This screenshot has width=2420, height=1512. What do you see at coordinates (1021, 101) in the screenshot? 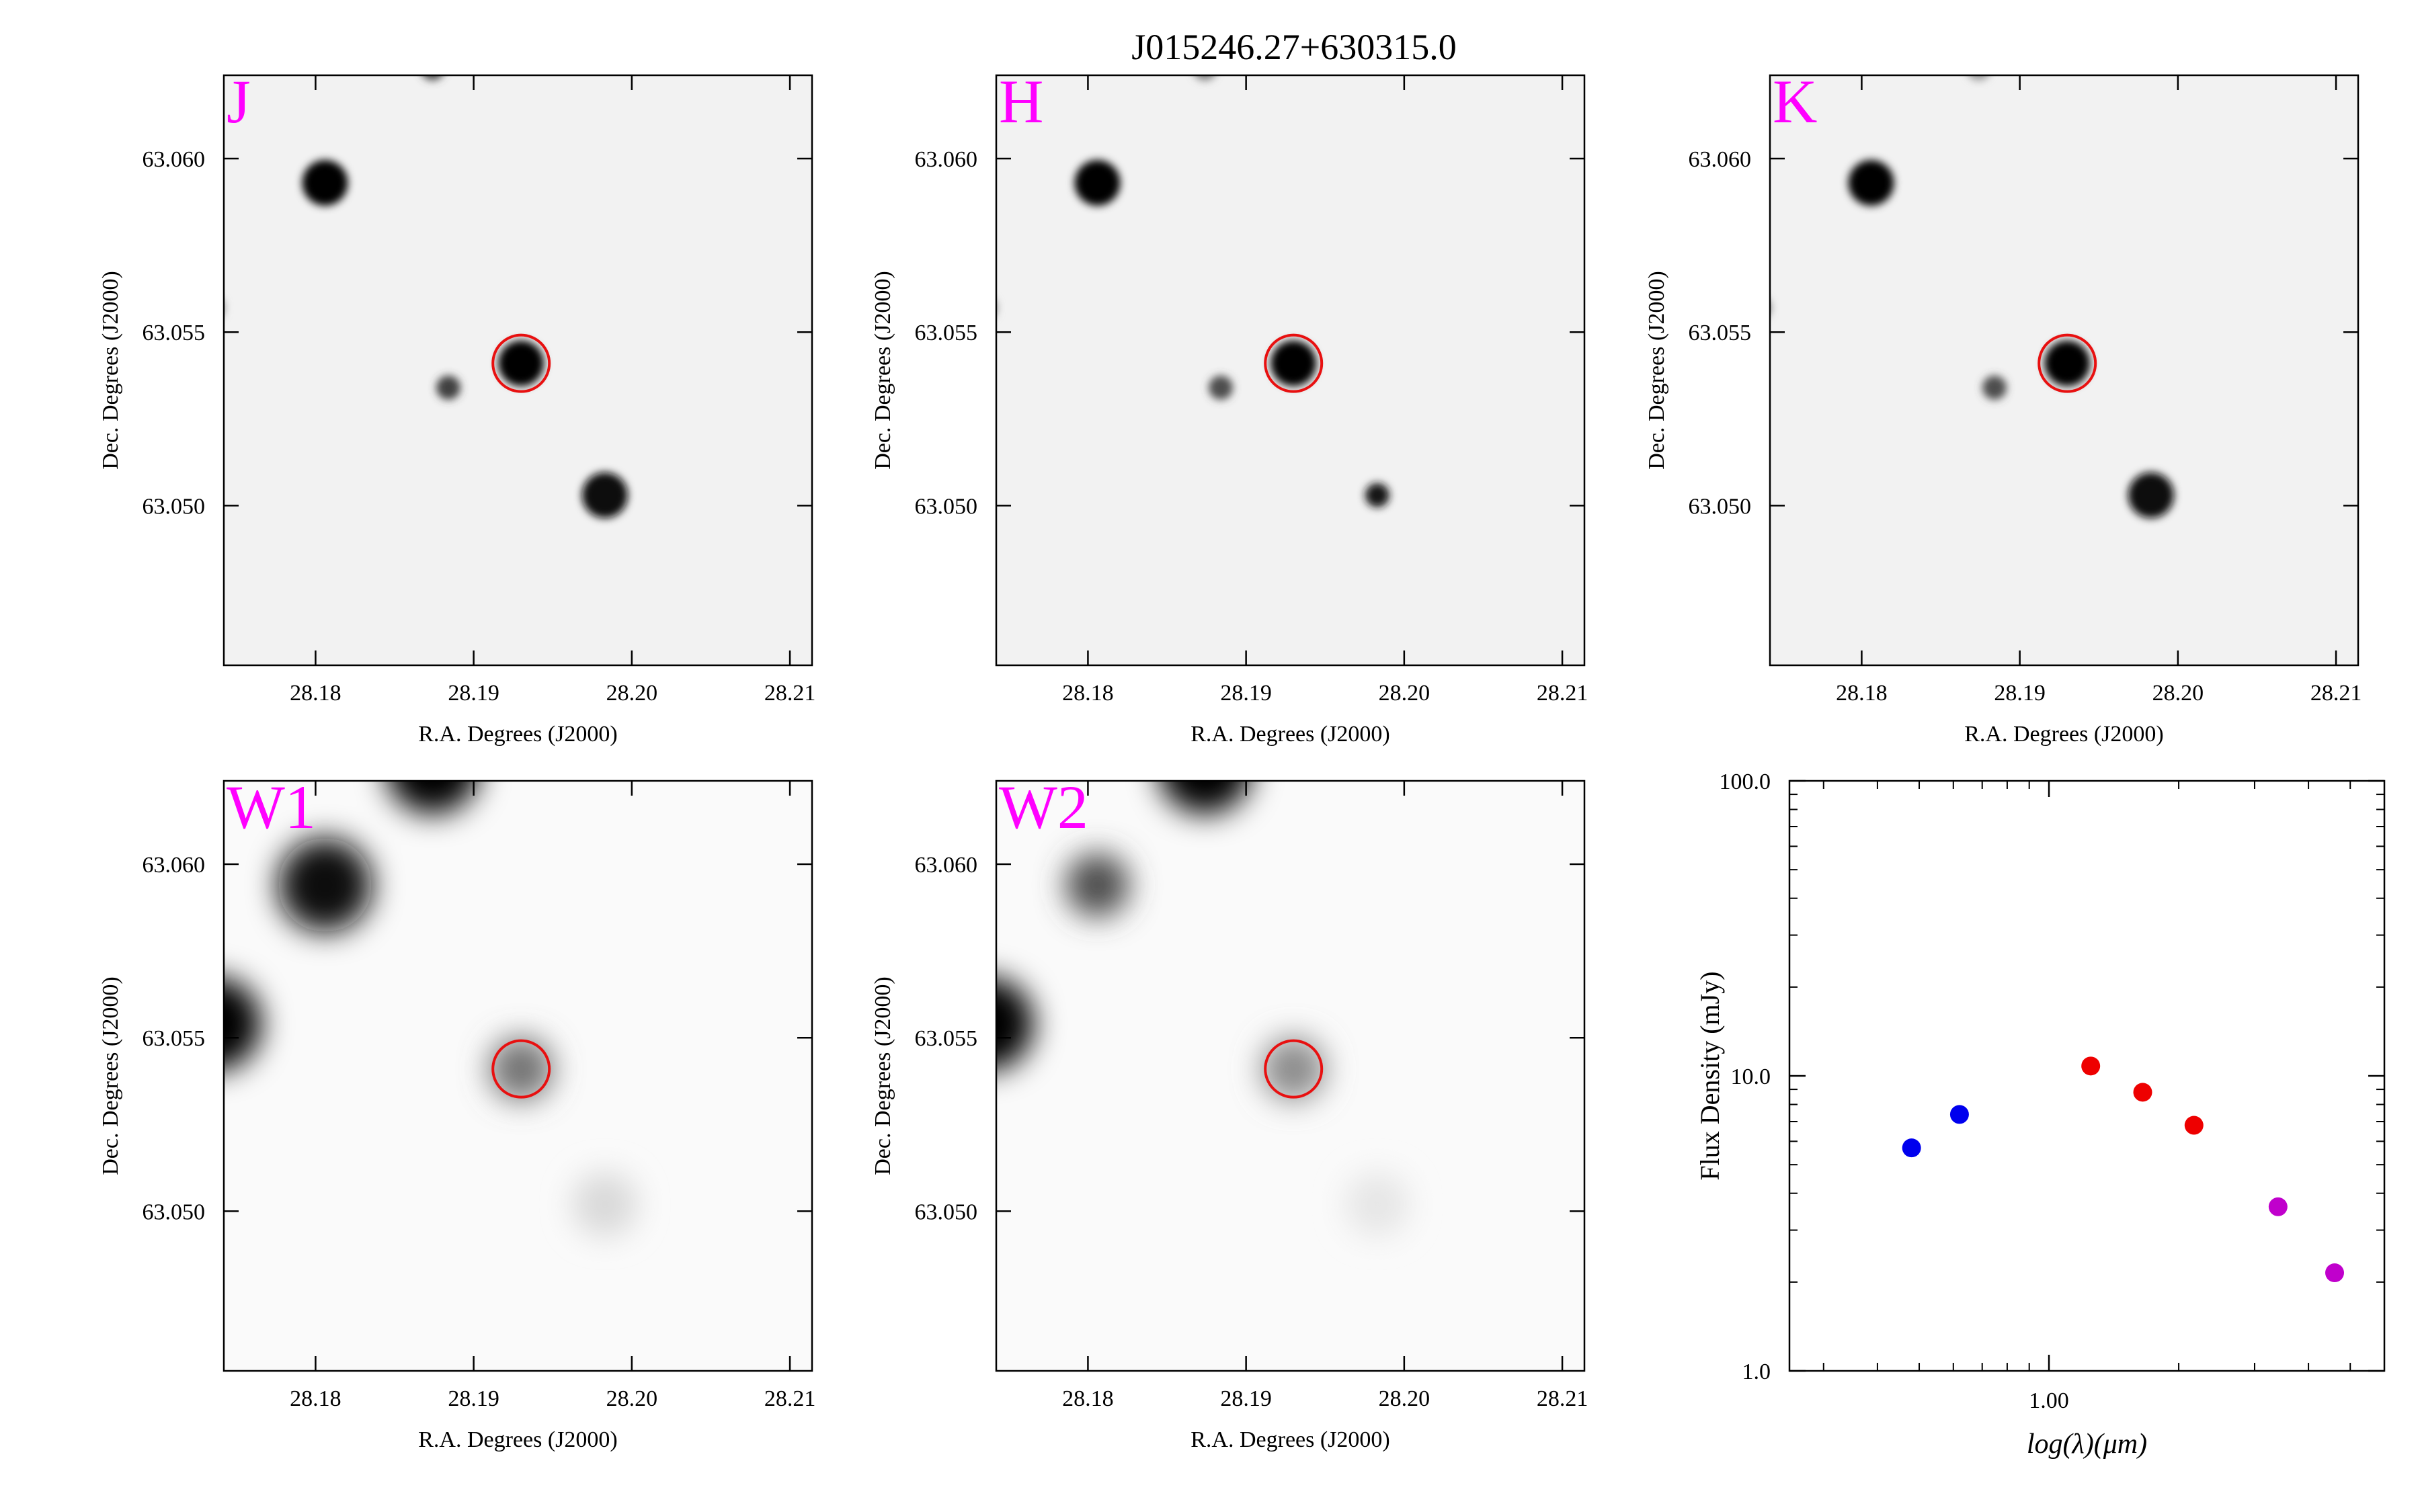
I see `band-label: H` at bounding box center [1021, 101].